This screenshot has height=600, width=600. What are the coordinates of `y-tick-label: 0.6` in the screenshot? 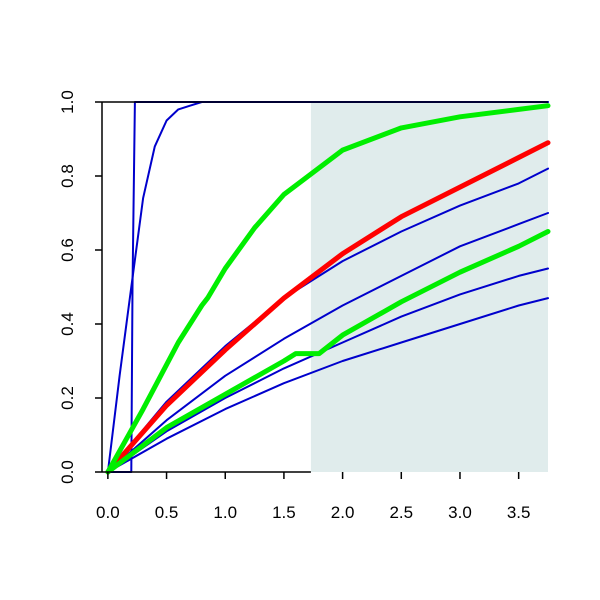 It's located at (67, 250).